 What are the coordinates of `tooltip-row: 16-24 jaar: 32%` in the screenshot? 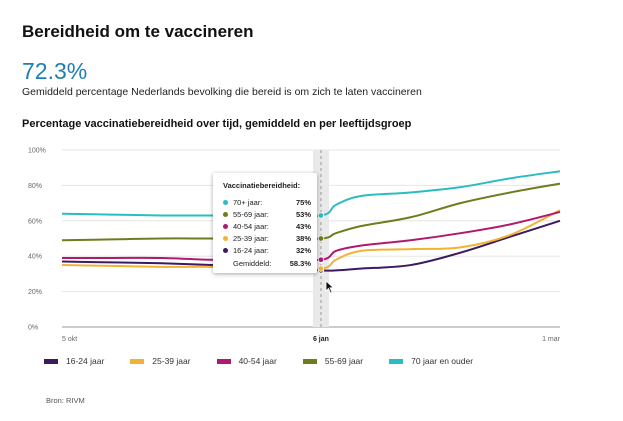 It's located at (267, 250).